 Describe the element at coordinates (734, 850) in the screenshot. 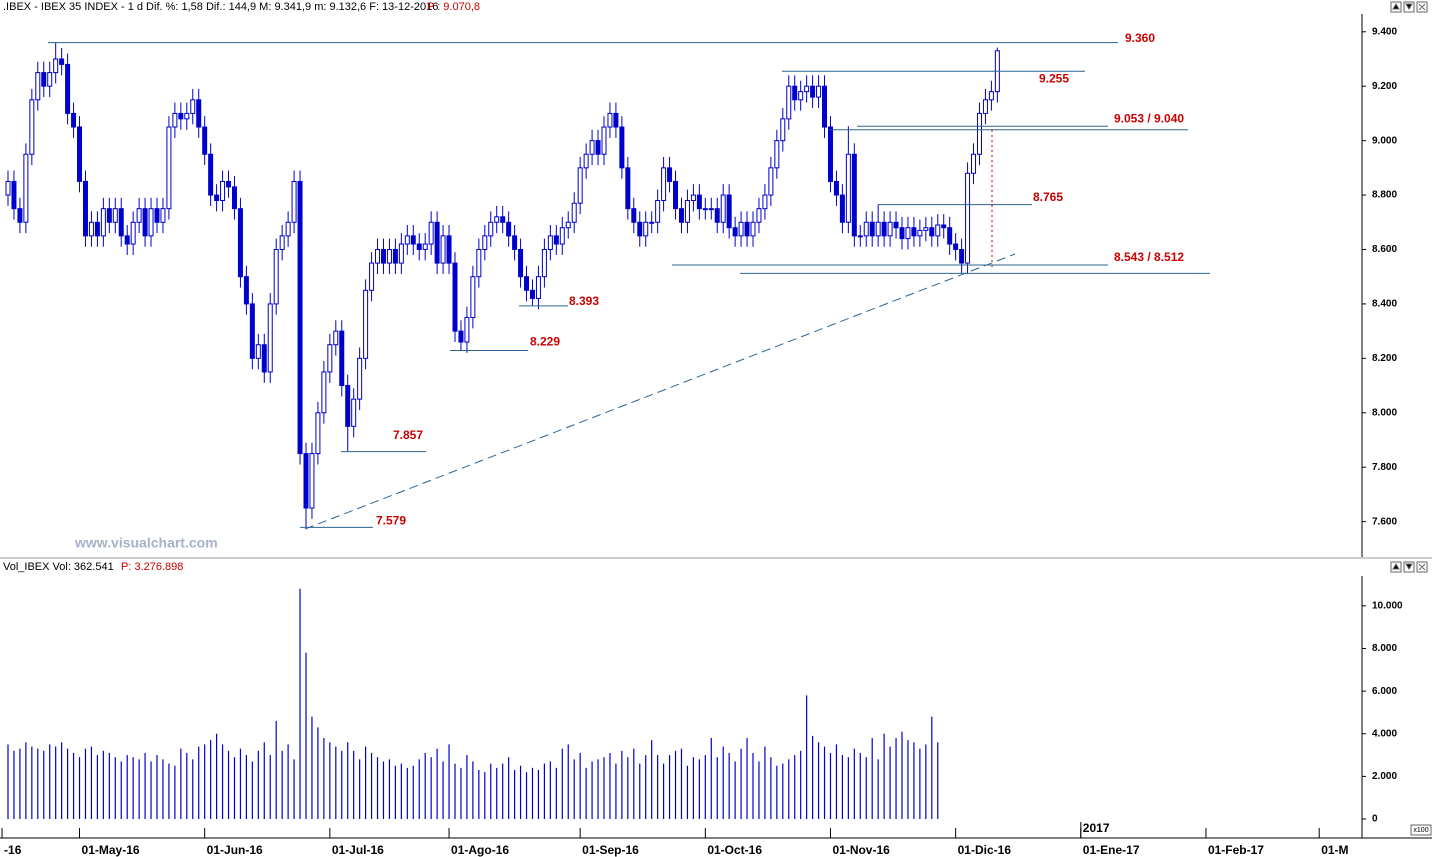

I see `x-tick-label: 01-Oct-16` at that location.